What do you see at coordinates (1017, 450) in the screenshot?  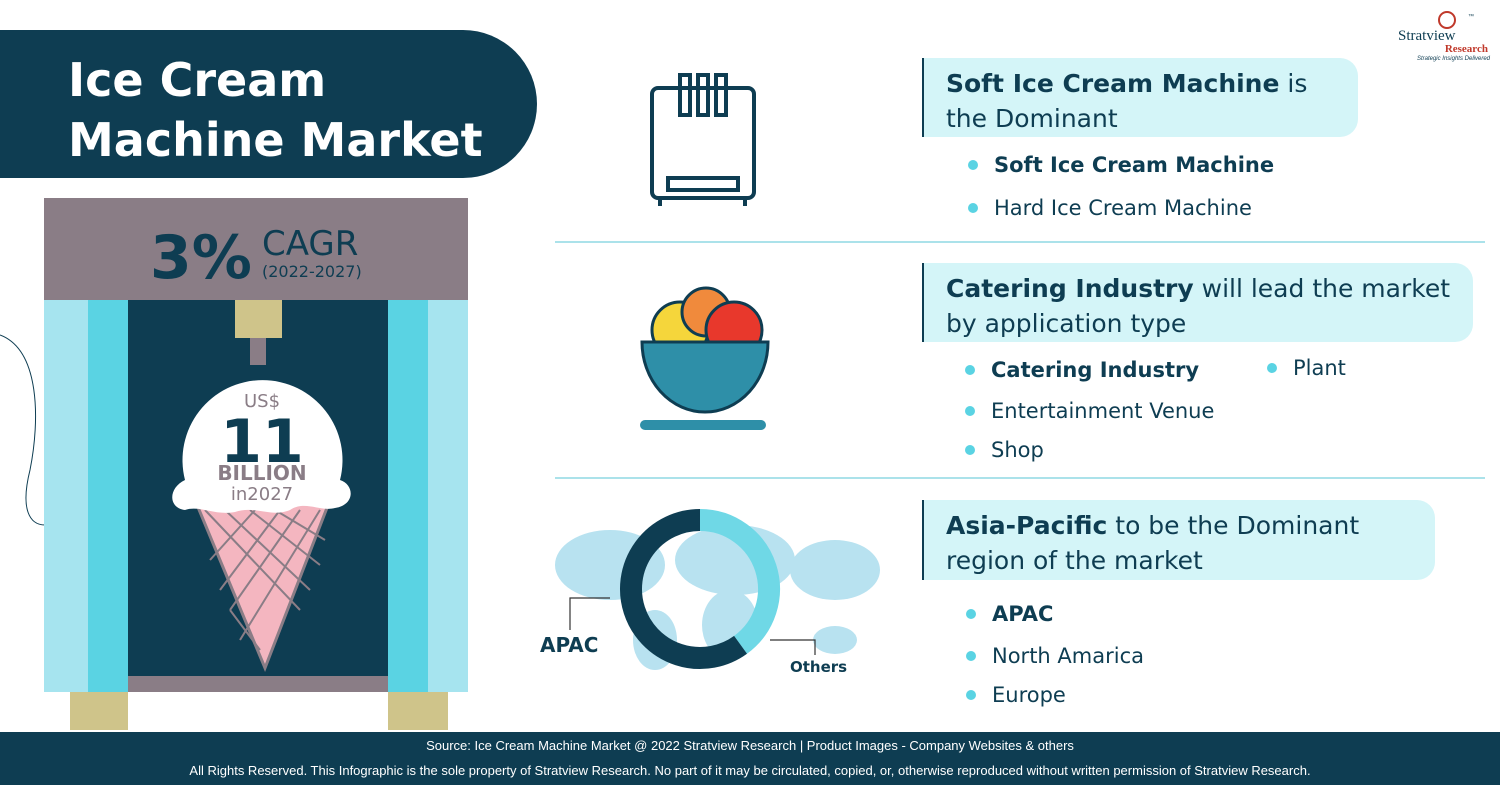 I see `bullet-text: Shop` at bounding box center [1017, 450].